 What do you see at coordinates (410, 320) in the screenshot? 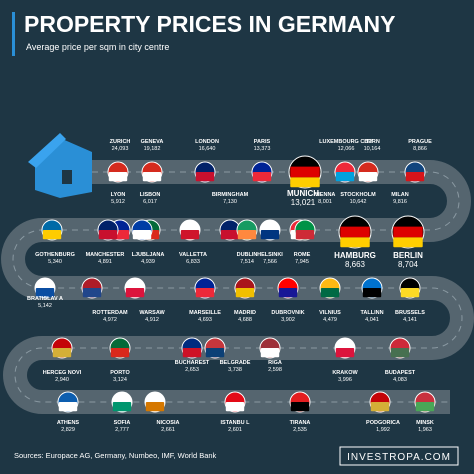
I see `city-price: 4,141` at bounding box center [410, 320].